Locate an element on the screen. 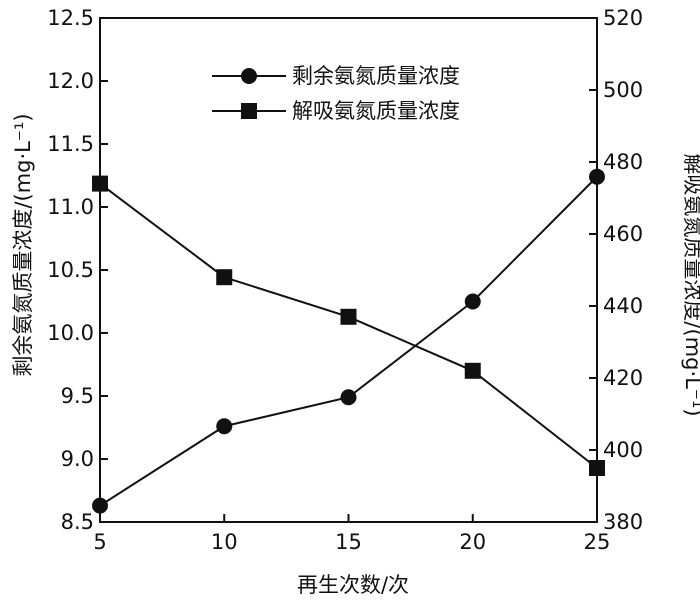  legend: 剩余氨氮质量浓度 解吸氨氮质量浓度 is located at coordinates (336, 93).